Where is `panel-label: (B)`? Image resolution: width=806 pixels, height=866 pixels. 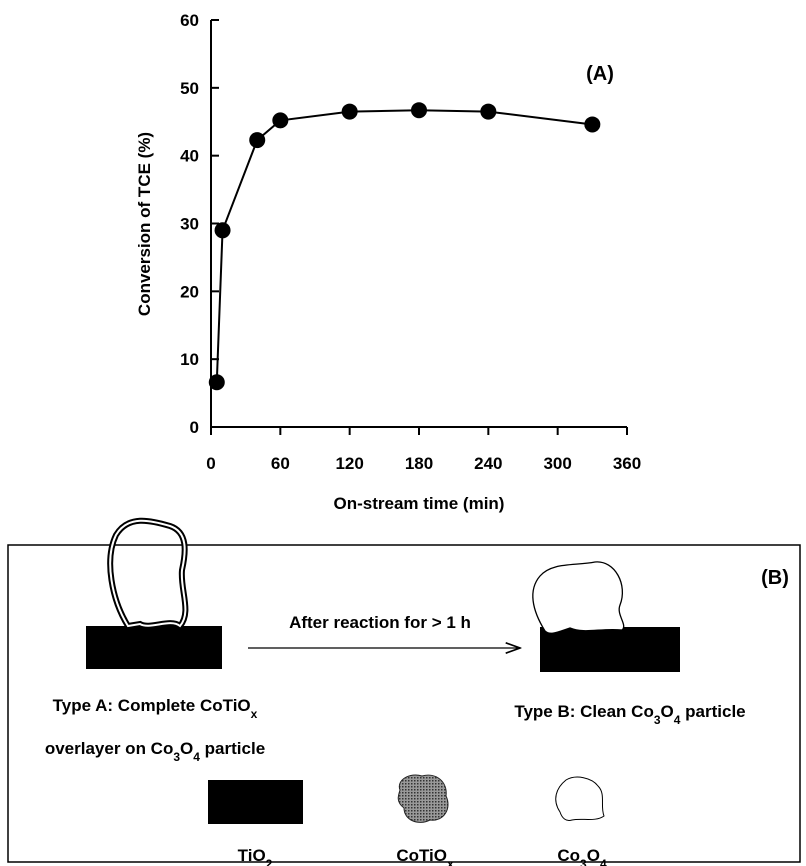 panel-label: (B) is located at coordinates (775, 578).